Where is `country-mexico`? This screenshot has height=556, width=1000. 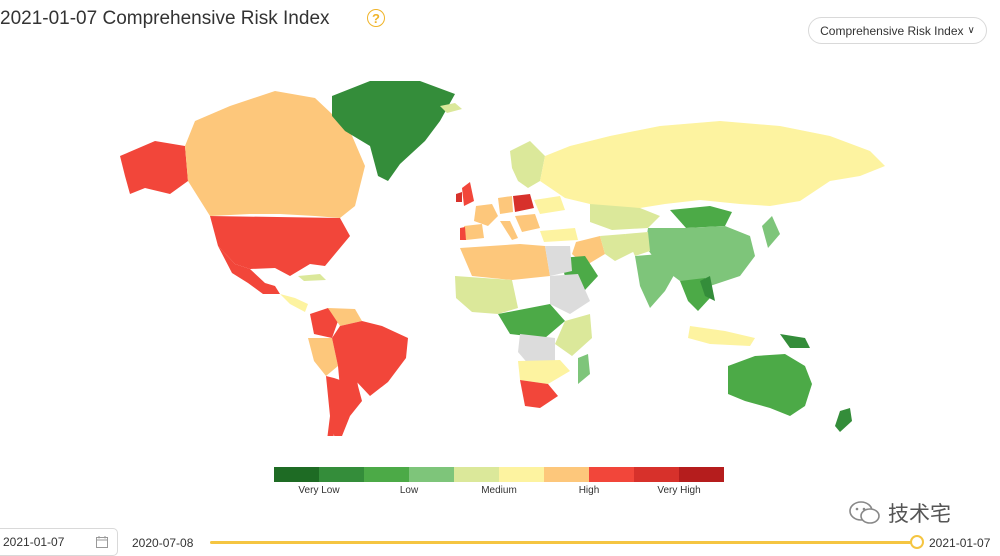
country-mexico is located at coordinates (249, 270).